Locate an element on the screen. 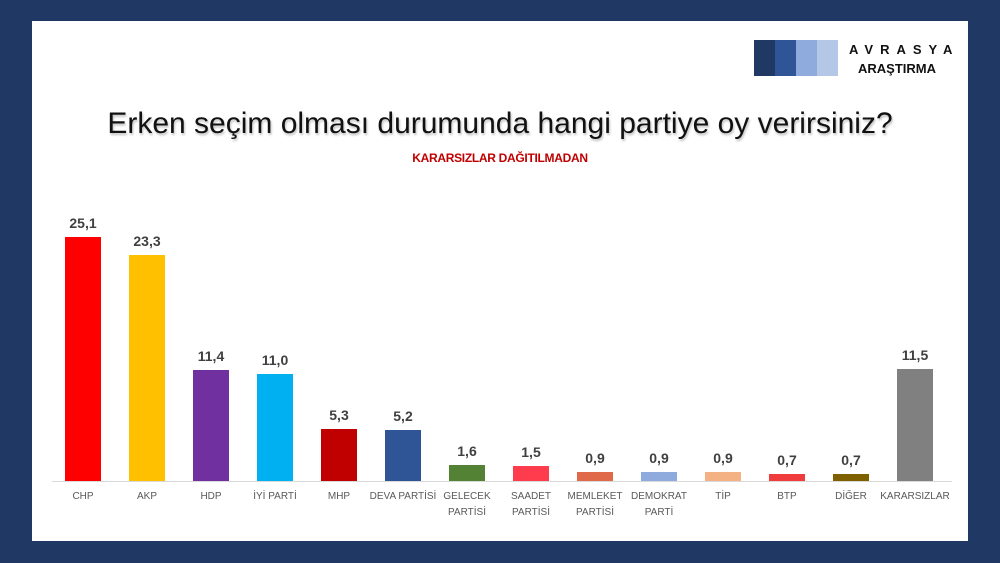  bar-group: 25,1 CHP is located at coordinates (83, 281).